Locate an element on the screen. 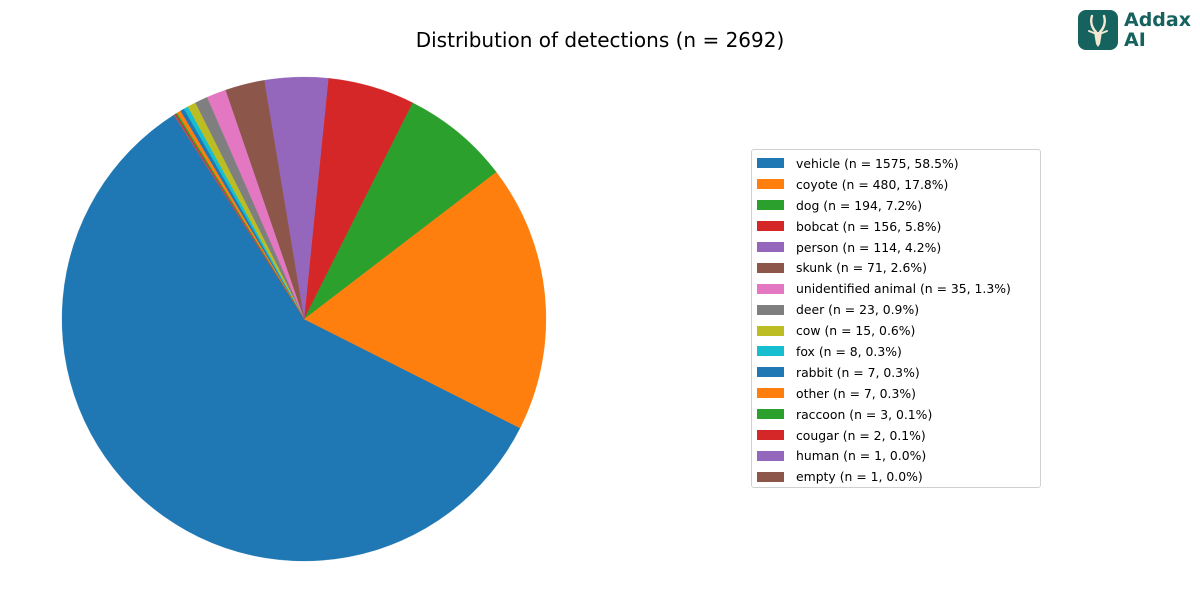 This screenshot has width=1200, height=600. legend-entry-skunk: skunk (n = 71, 2.6%) is located at coordinates (898, 267).